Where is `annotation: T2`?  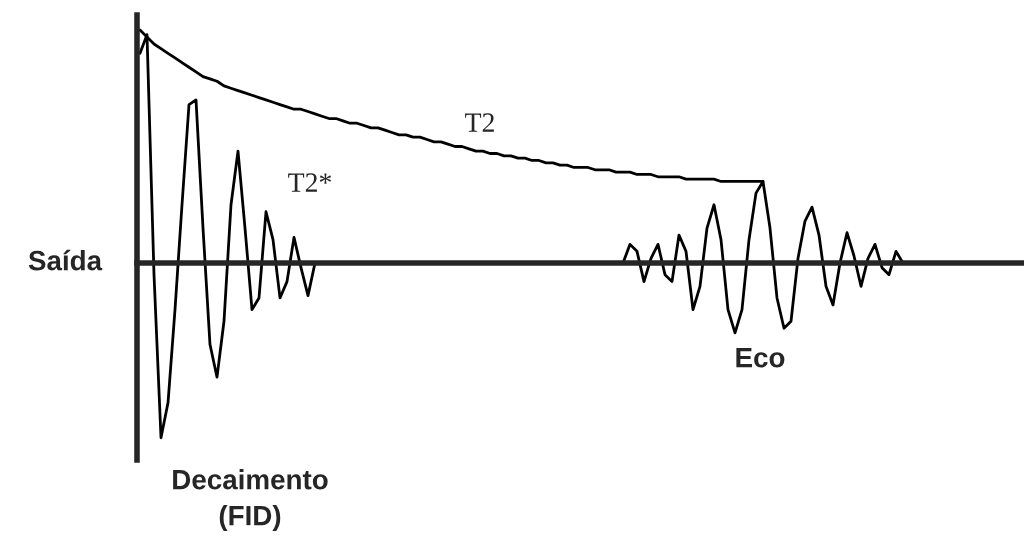
annotation: T2 is located at coordinates (479, 122).